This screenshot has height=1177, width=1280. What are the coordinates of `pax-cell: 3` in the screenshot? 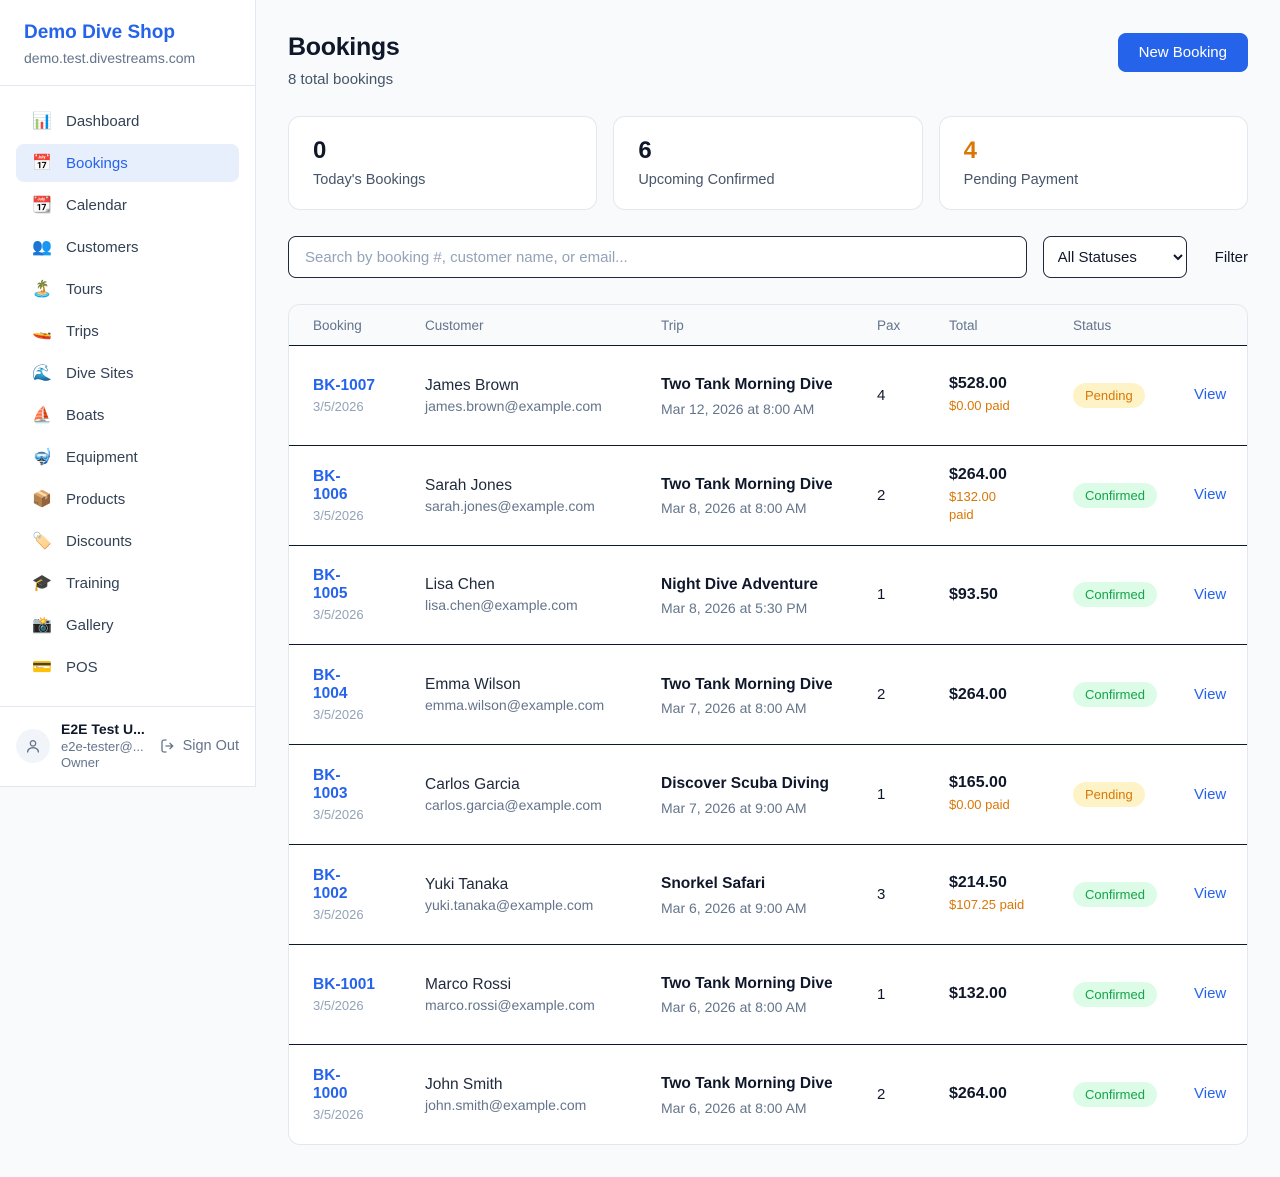 It's located at (881, 894).